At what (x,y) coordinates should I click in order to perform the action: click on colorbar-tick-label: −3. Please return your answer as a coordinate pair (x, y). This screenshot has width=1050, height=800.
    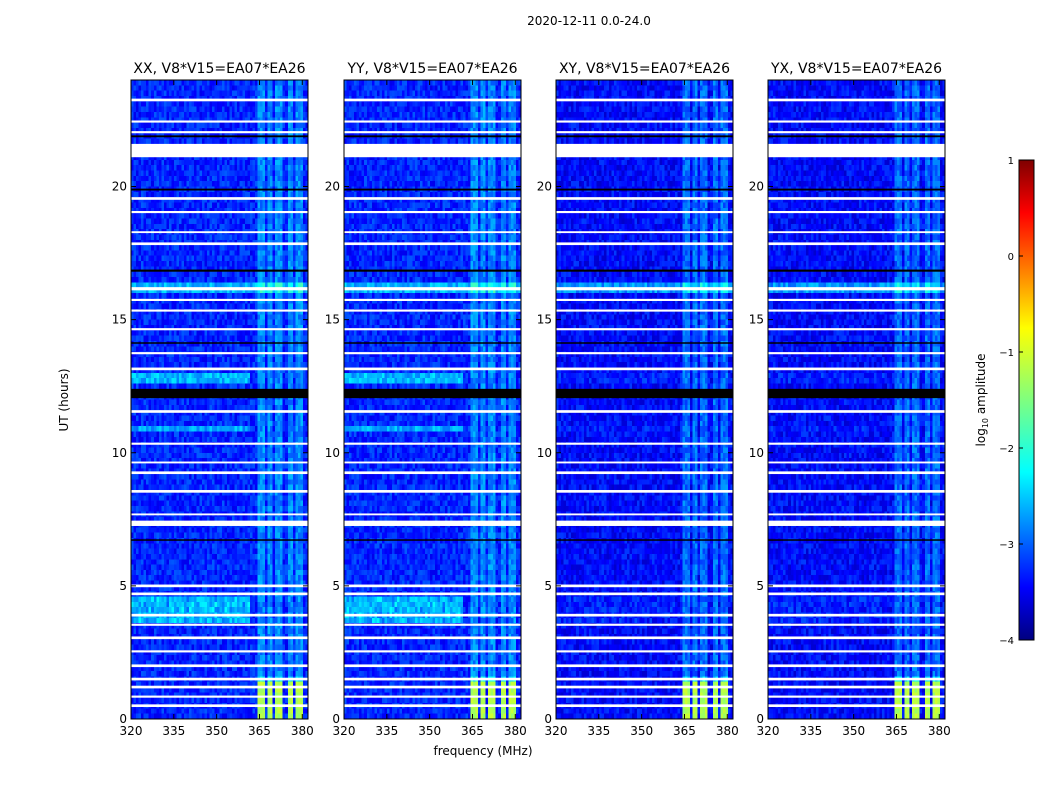
    Looking at the image, I should click on (1006, 545).